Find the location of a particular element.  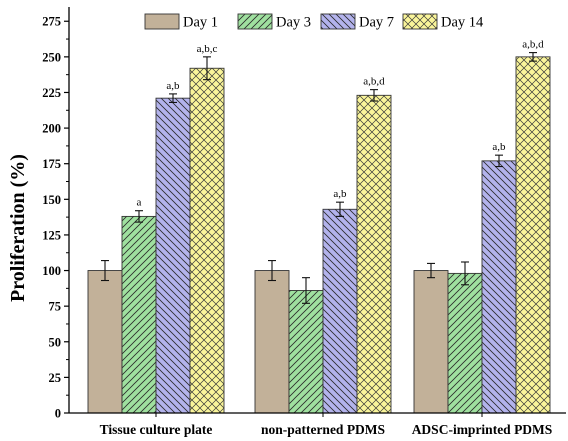

y-tick-label: 100 is located at coordinates (51, 271).